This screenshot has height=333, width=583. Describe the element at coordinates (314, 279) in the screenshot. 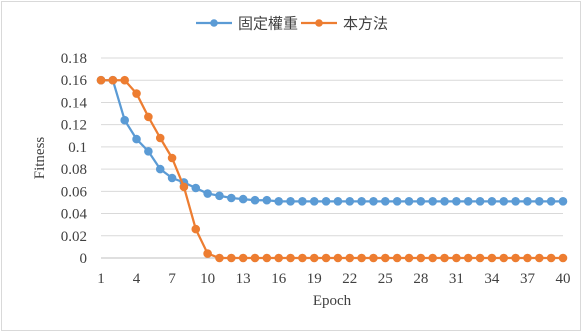

I see `x-tick-label: 19` at that location.